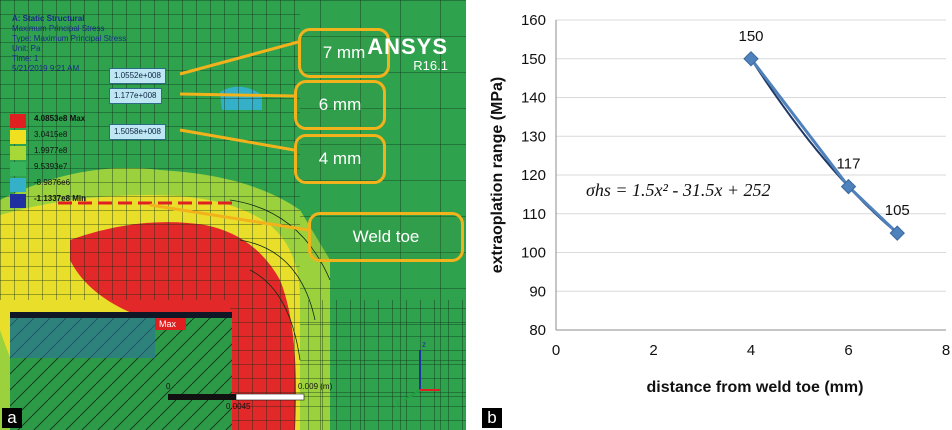 This screenshot has height=430, width=952. Describe the element at coordinates (897, 210) in the screenshot. I see `data-point-label: 105` at that location.